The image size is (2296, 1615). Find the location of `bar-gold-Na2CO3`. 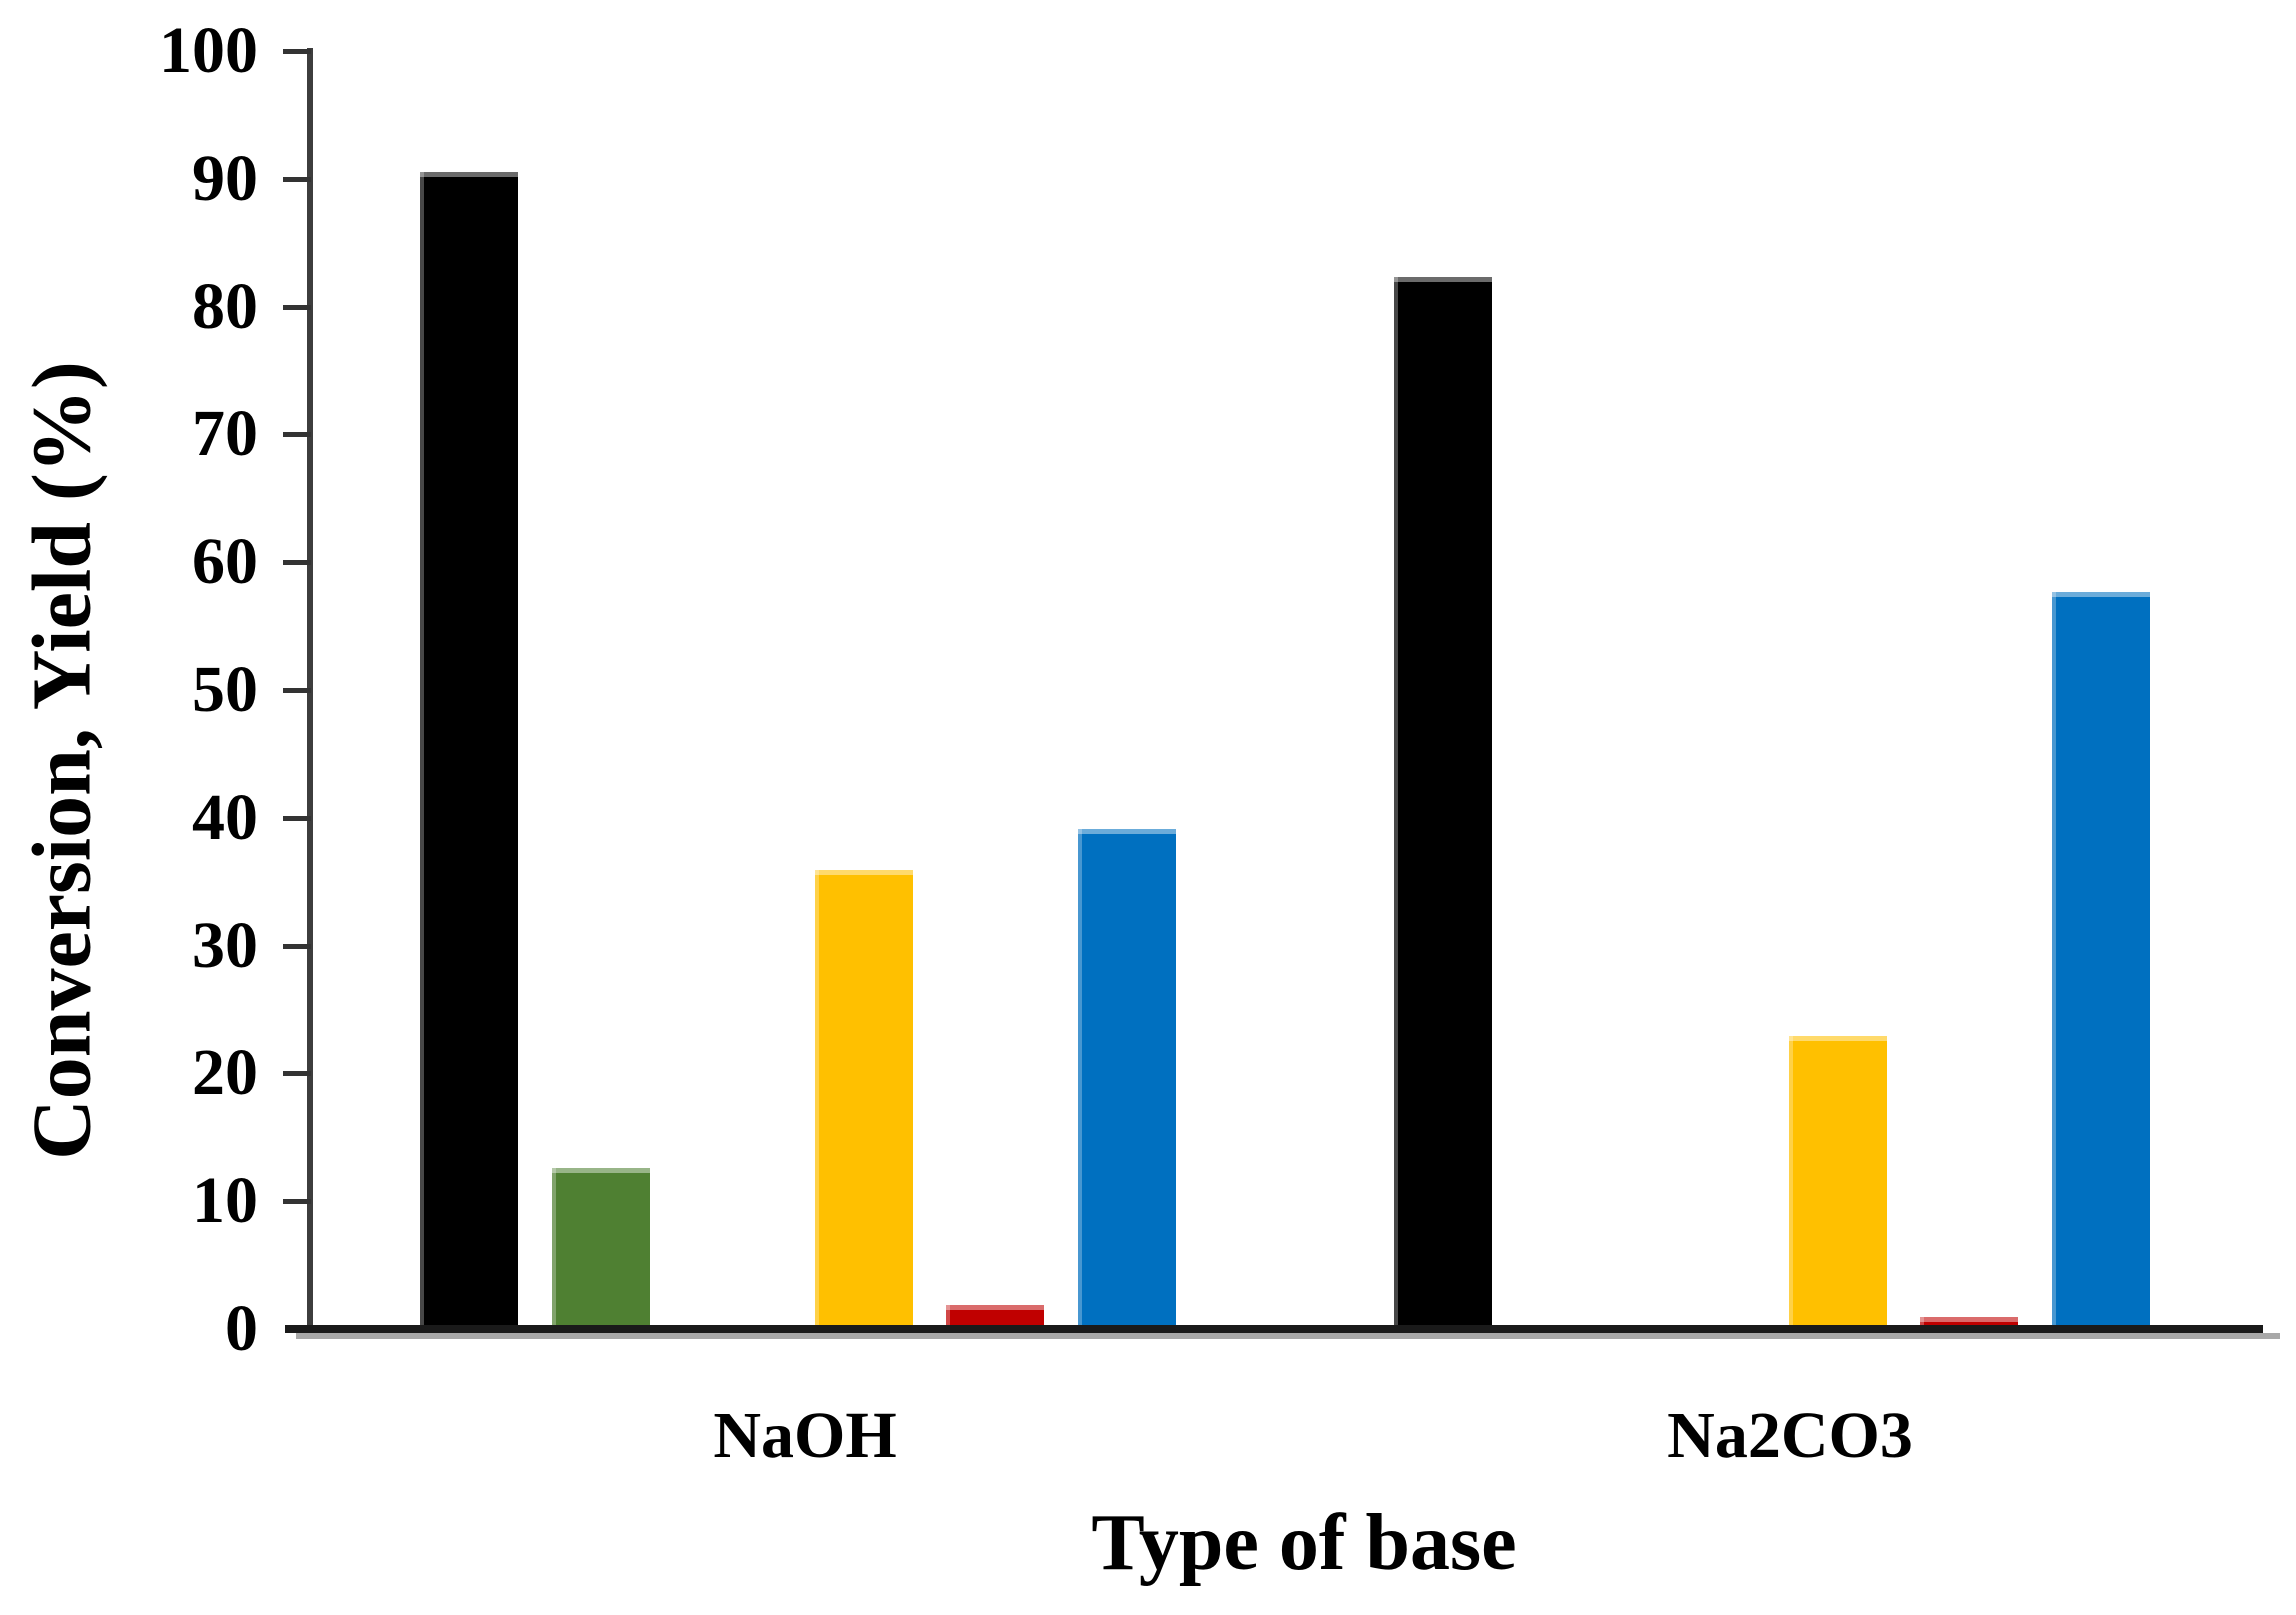

bar-gold-Na2CO3 is located at coordinates (1837, 1182).